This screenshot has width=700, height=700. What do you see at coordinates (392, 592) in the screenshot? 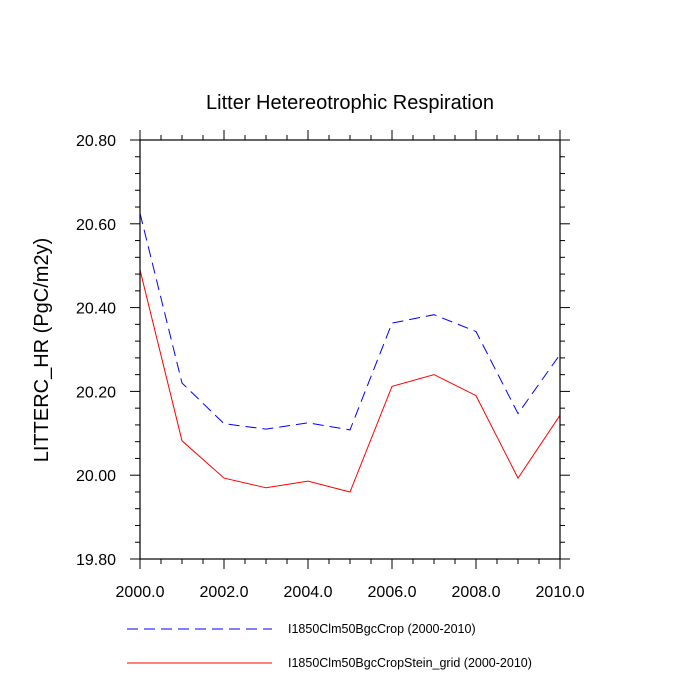
I see `x-tick-label: 2006.0` at bounding box center [392, 592].